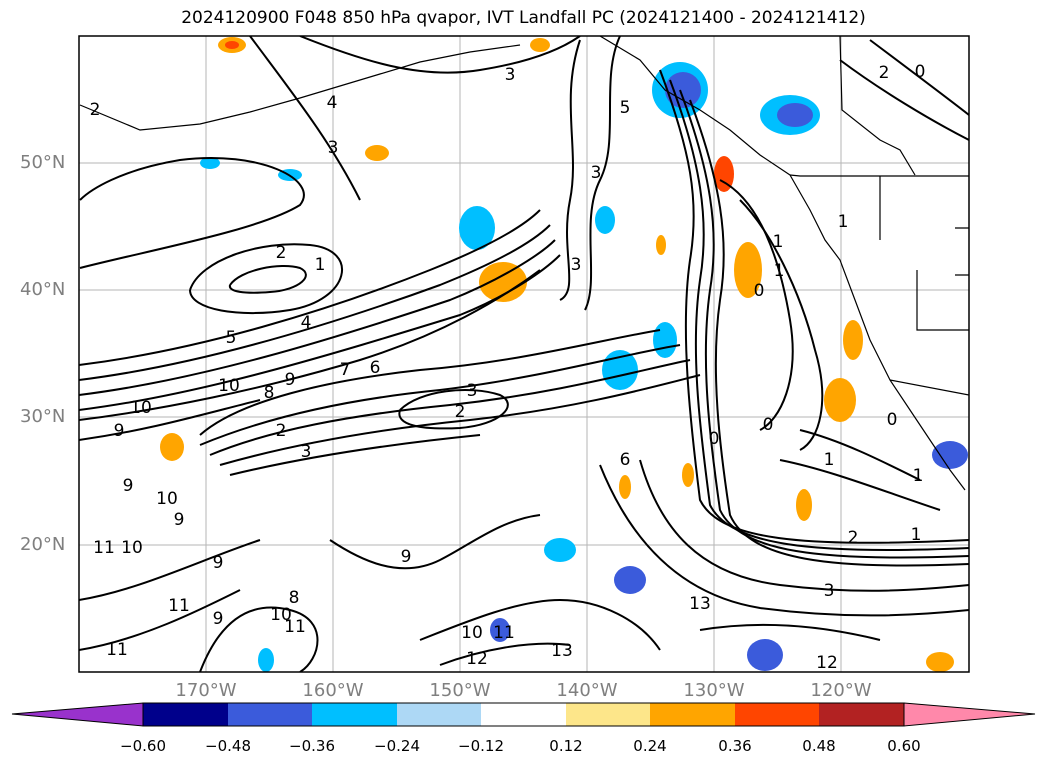 The image size is (1047, 765). What do you see at coordinates (43, 544) in the screenshot?
I see `lat-label: 20°N` at bounding box center [43, 544].